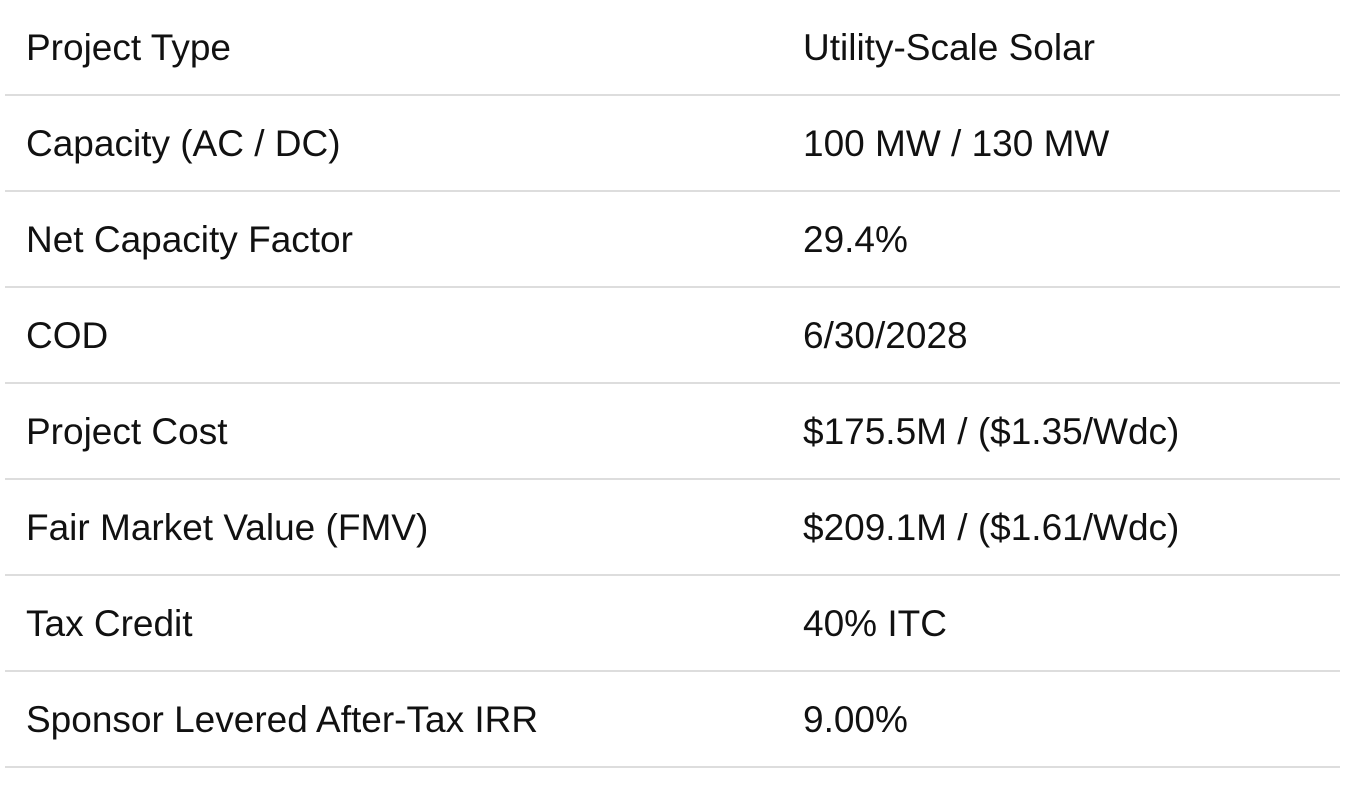 The image size is (1346, 794). I want to click on row-value: $175.5M / ($1.35/Wdc), so click(991, 431).